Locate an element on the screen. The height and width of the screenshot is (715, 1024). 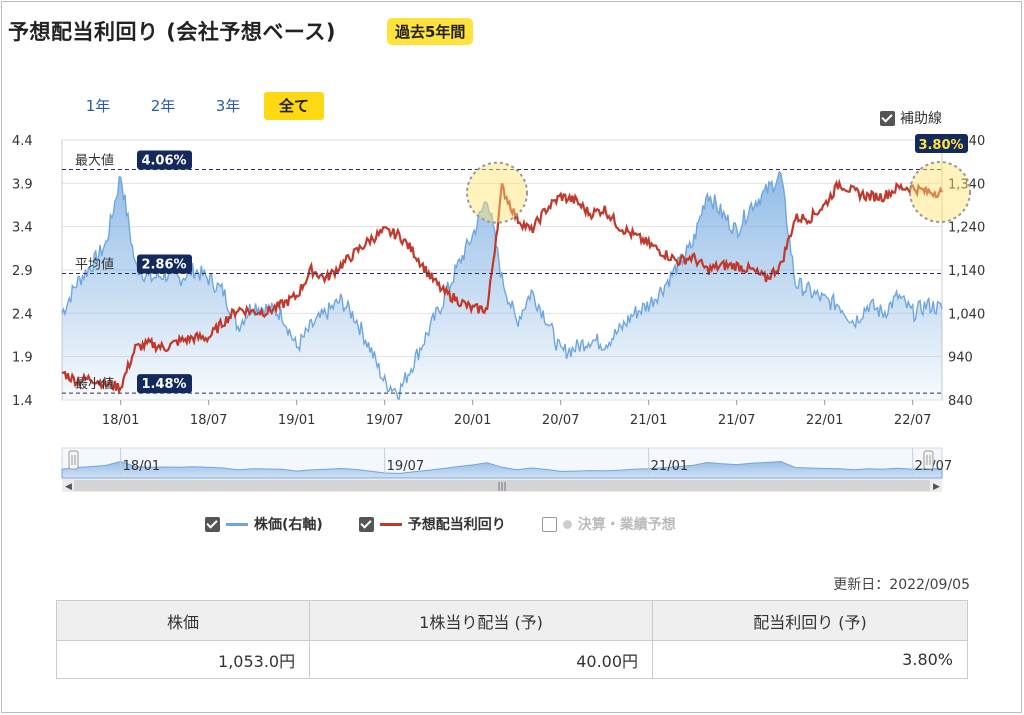
x-tick-label: 20/01 is located at coordinates (472, 420).